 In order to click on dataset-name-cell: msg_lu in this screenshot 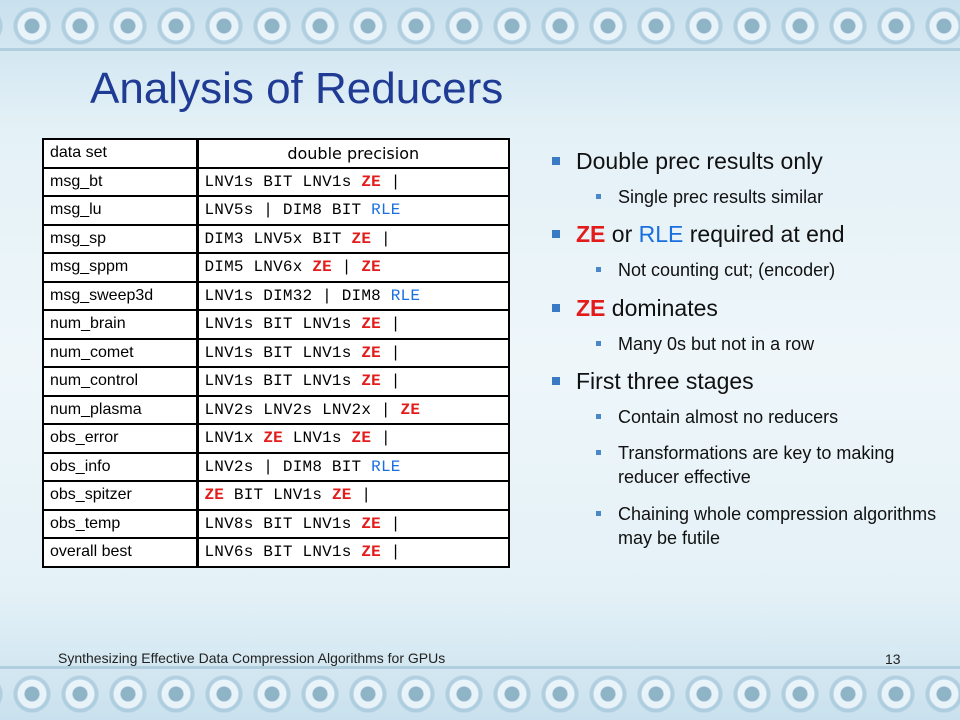, I will do `click(120, 210)`.